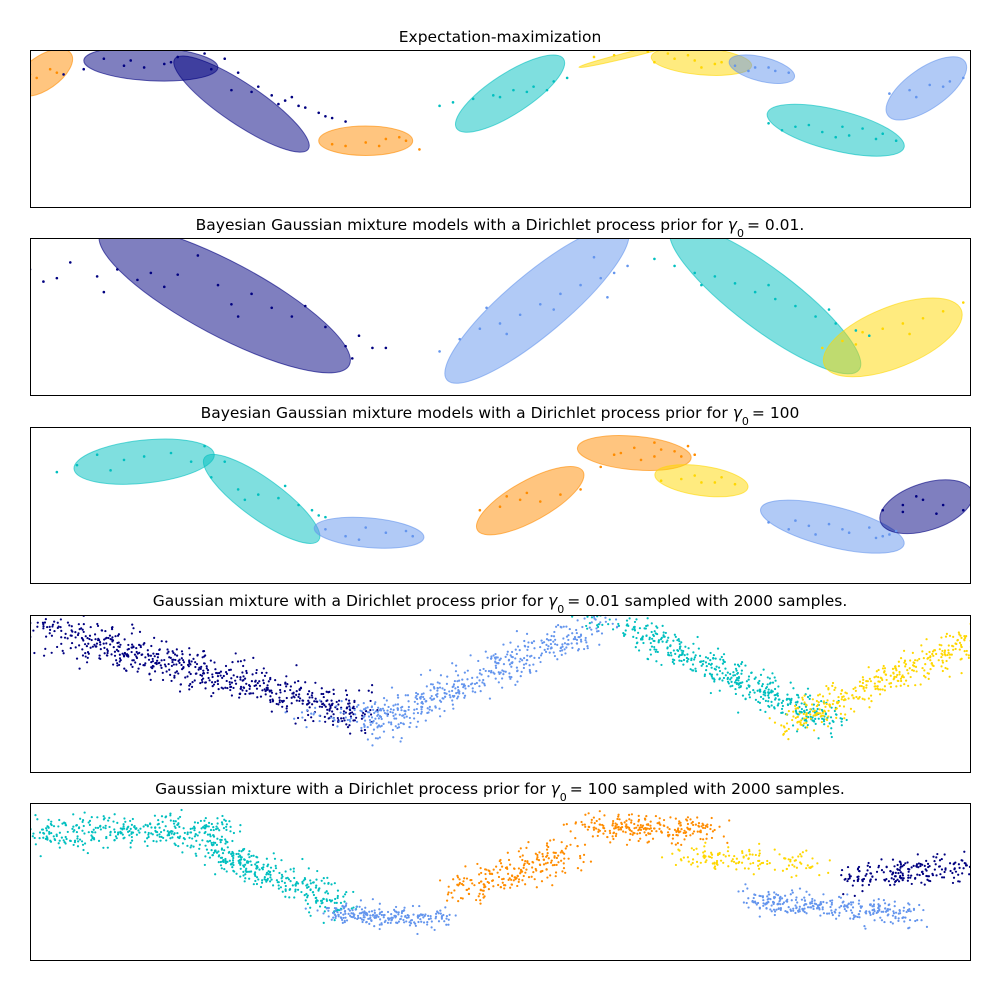  Describe the element at coordinates (733, 225) in the screenshot. I see `title-math: γ` at that location.